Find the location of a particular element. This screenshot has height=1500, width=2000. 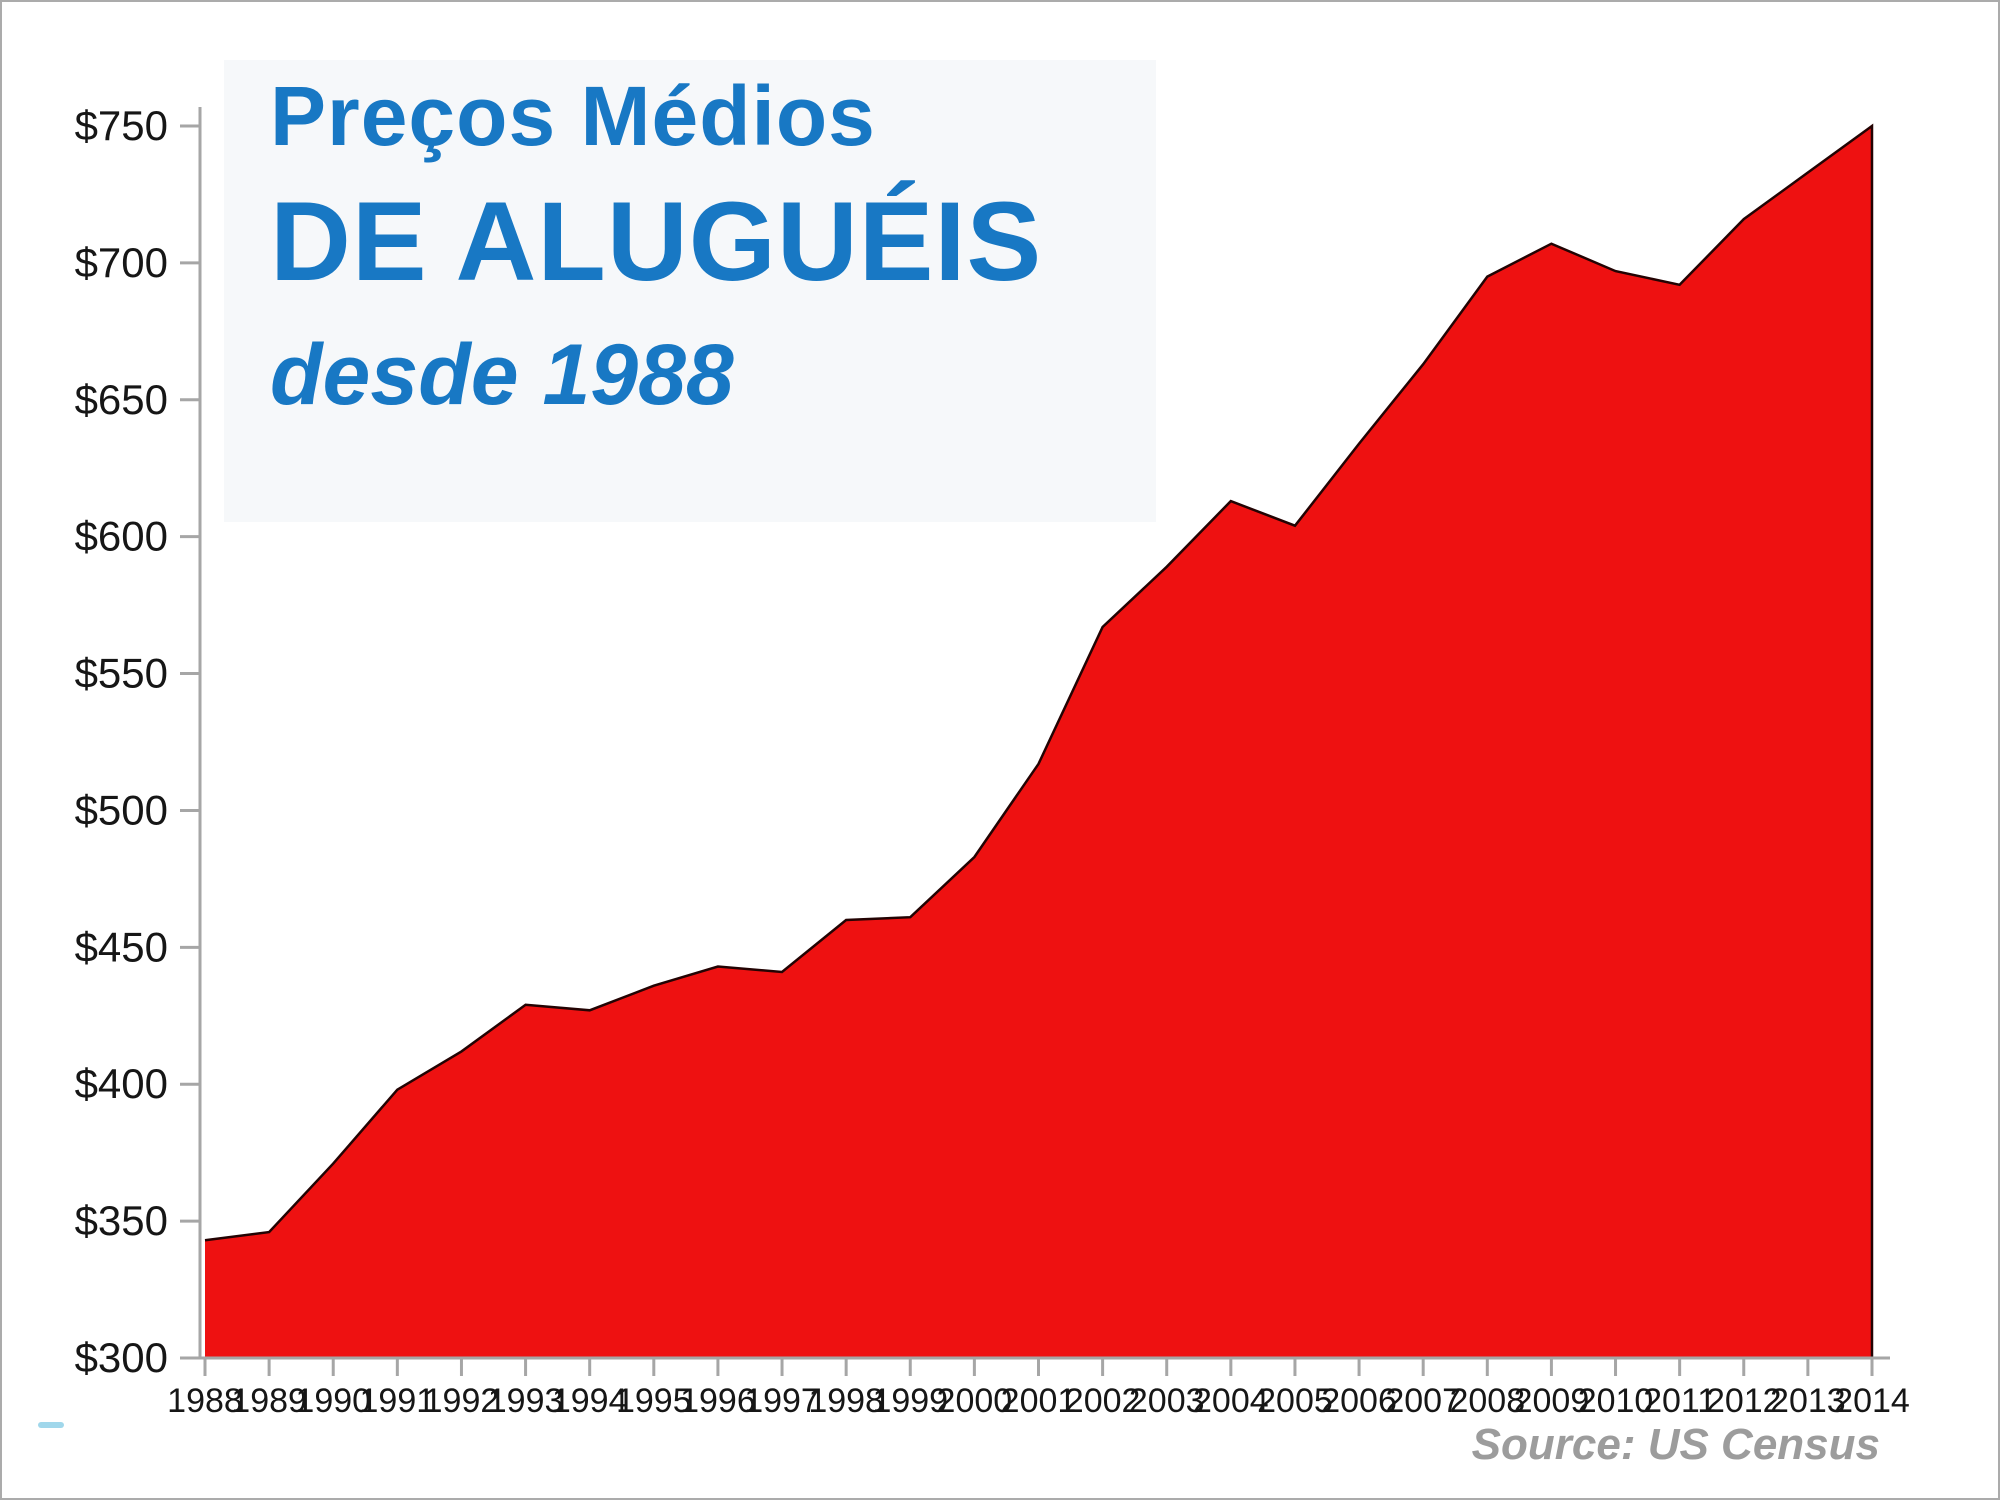

x-tick-label: 1989 is located at coordinates (269, 1401).